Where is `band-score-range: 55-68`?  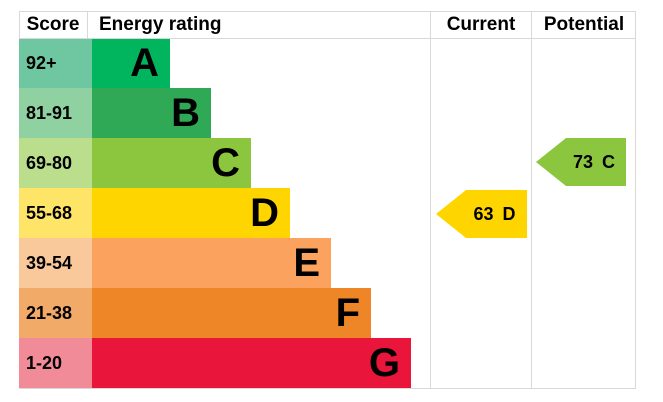 band-score-range: 55-68 is located at coordinates (55, 213).